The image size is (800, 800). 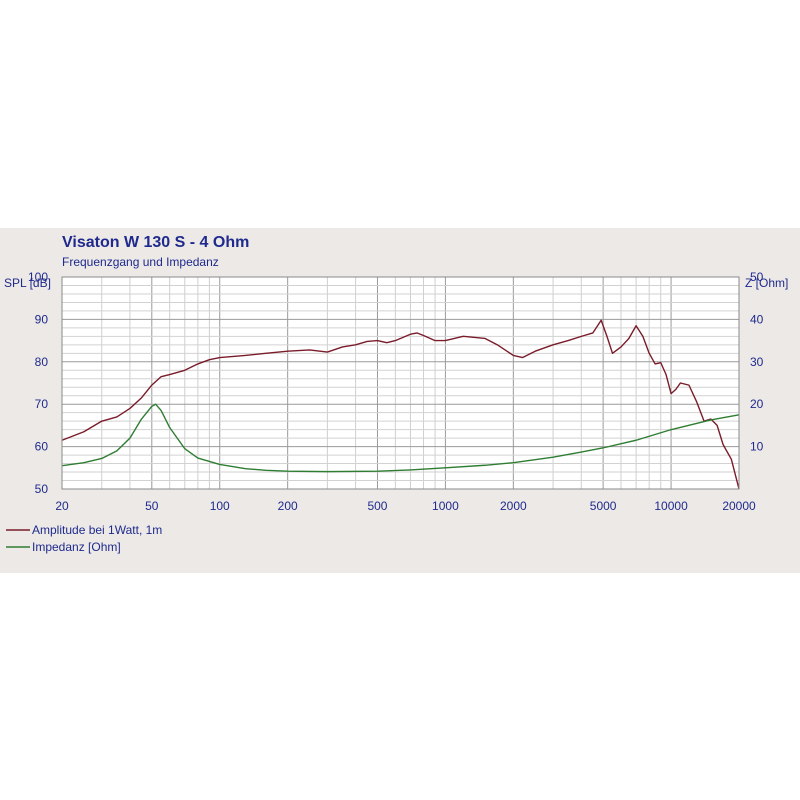 I want to click on chart-title: Visaton W 130 S - 4 Ohm, so click(x=155, y=242).